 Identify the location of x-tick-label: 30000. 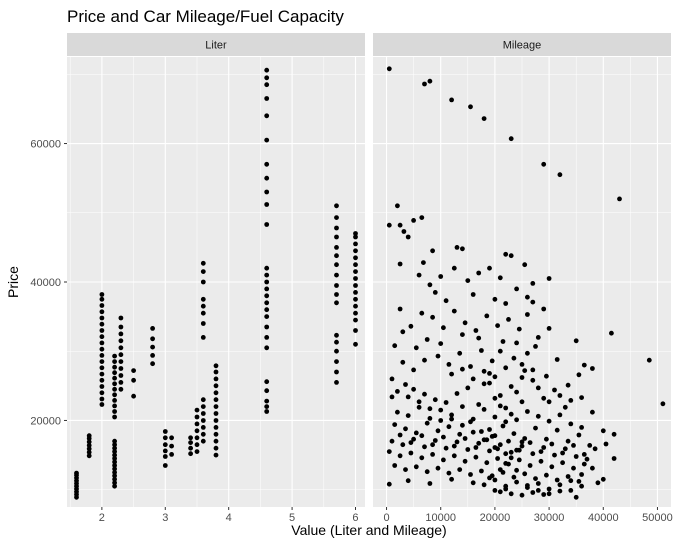
(549, 518).